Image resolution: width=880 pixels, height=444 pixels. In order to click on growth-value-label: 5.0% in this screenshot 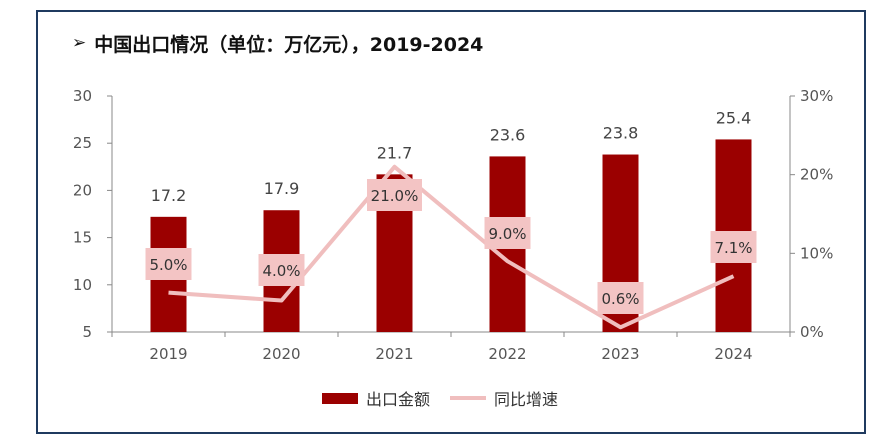, I will do `click(168, 265)`.